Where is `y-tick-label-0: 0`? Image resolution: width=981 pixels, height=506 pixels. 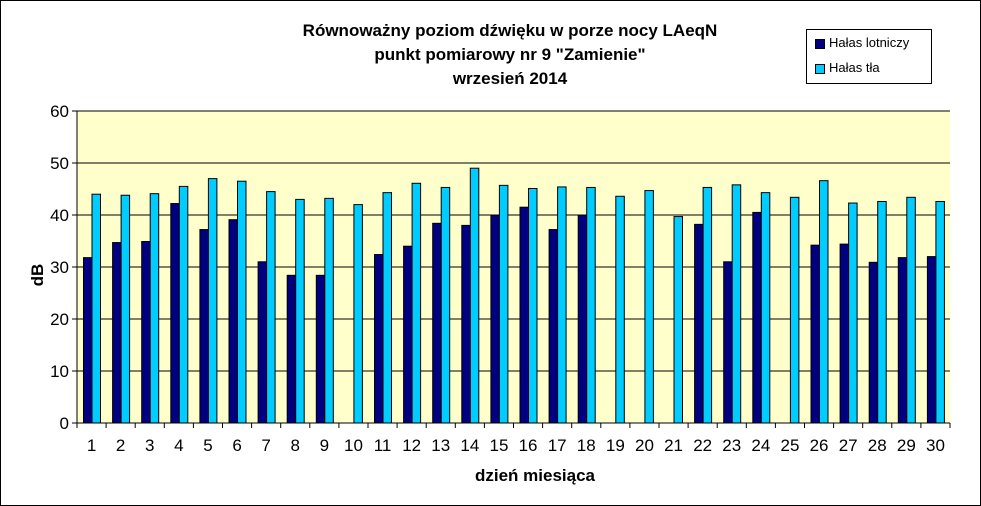 y-tick-label-0: 0 is located at coordinates (64, 423).